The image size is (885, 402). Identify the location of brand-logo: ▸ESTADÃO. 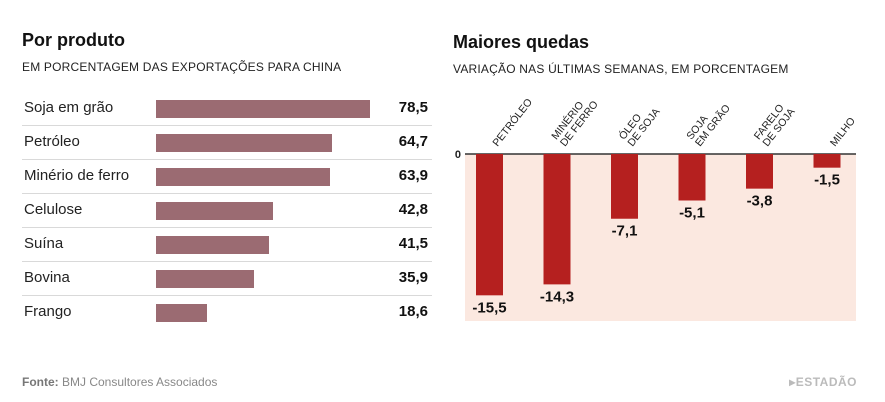
(823, 382).